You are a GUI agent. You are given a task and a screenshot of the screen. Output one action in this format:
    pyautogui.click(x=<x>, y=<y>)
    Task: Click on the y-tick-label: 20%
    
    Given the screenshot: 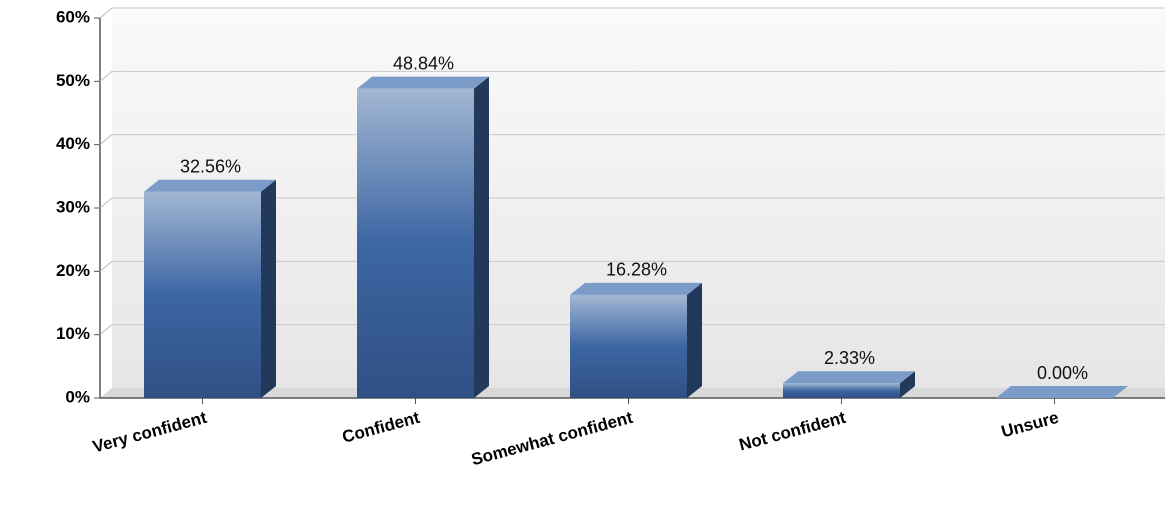 What is the action you would take?
    pyautogui.click(x=73, y=270)
    